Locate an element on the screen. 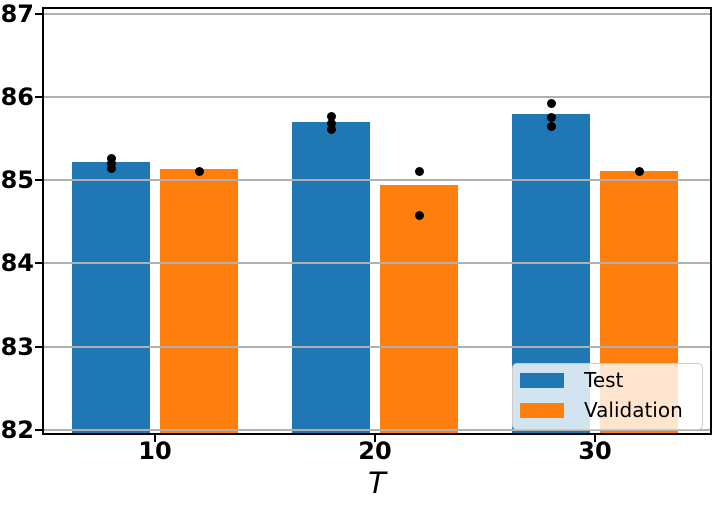  legend-item-test: Test is located at coordinates (605, 380).